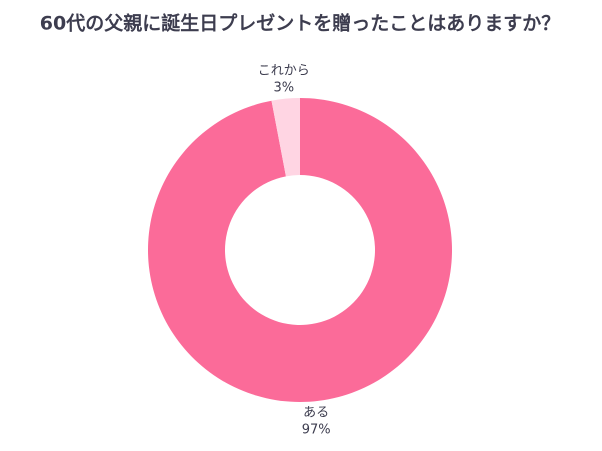 The height and width of the screenshot is (451, 602). What do you see at coordinates (285, 137) in the screenshot?
I see `donut-slice` at bounding box center [285, 137].